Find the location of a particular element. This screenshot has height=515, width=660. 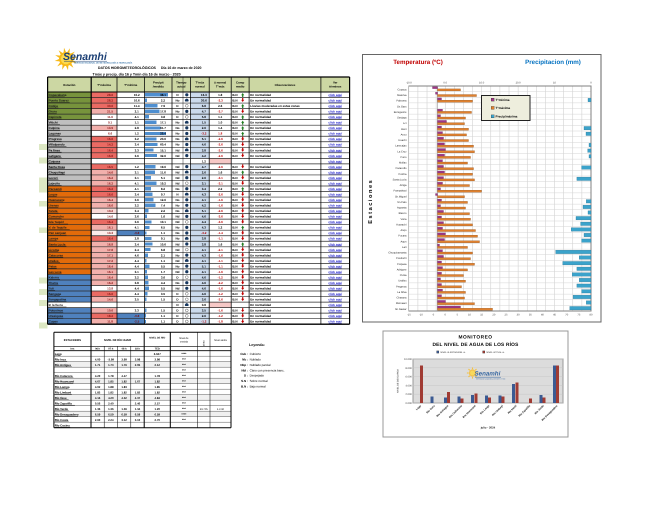

svg-text: Chuquiñapi is located at coordinates (57, 172).